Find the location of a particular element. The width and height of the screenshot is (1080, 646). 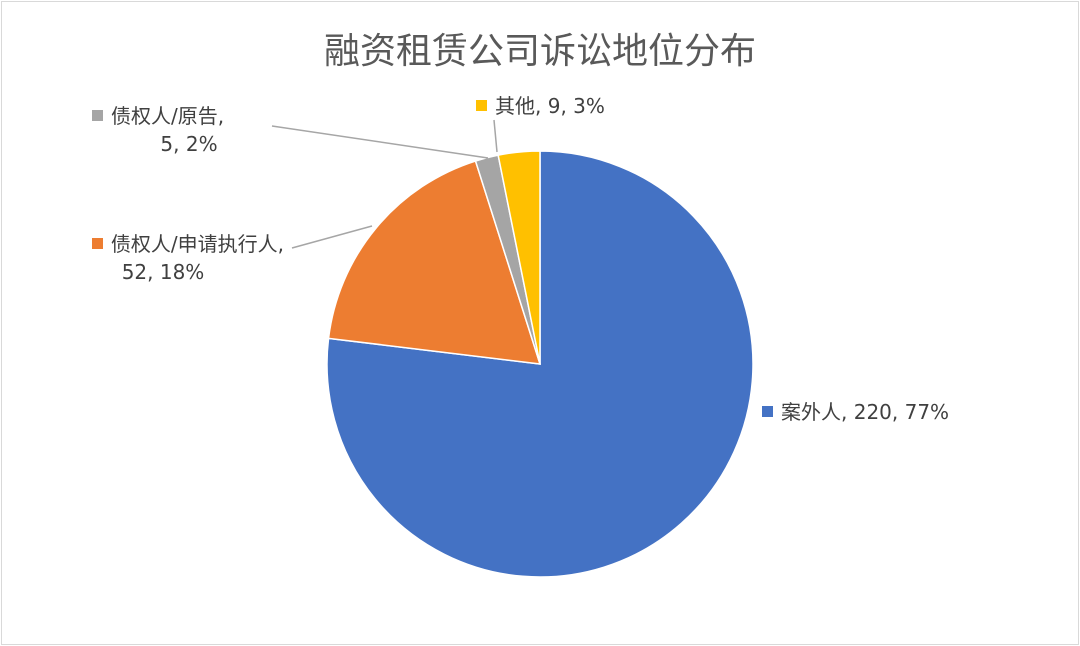

chart-title: 融资租赁公司诉讼地位分布 is located at coordinates (539, 51).